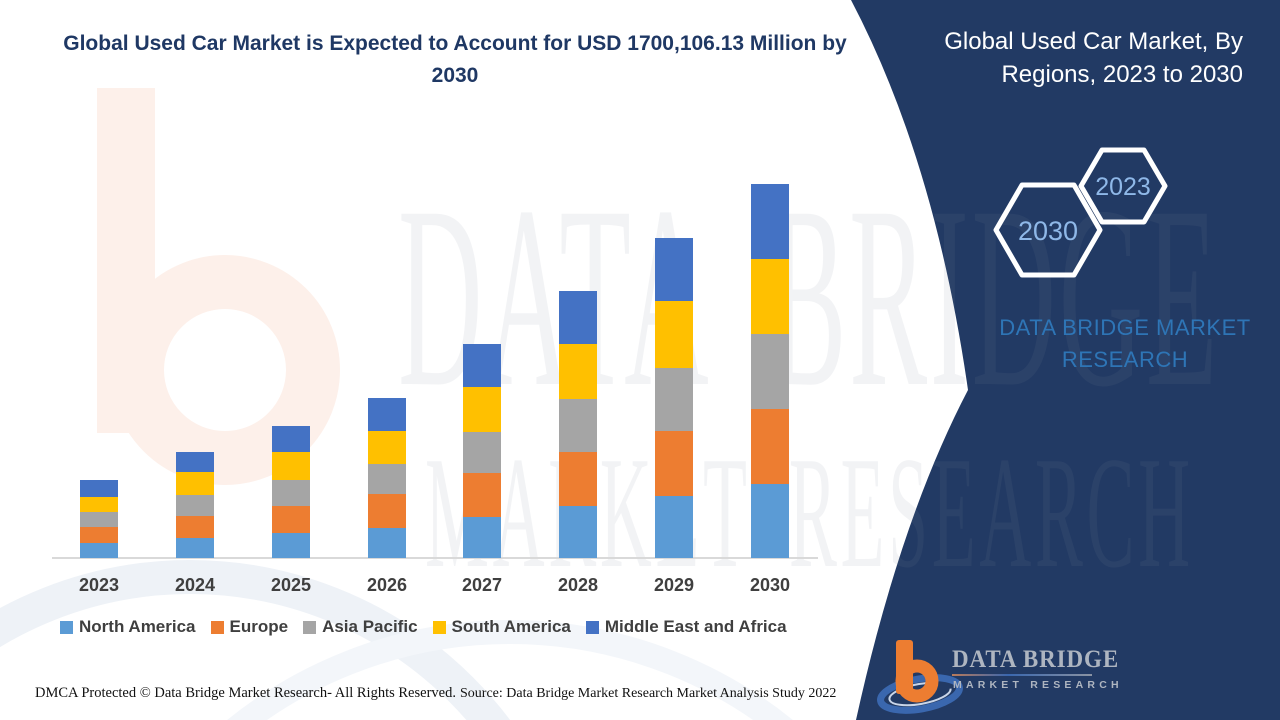 This screenshot has height=720, width=1280. What do you see at coordinates (1038, 685) in the screenshot?
I see `logo-sub-wordmark: MARKET RESEARCH` at bounding box center [1038, 685].